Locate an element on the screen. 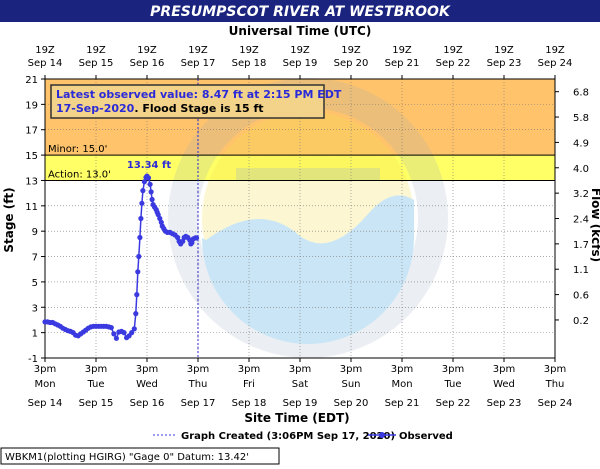 The height and width of the screenshot is (469, 600). chart-title: PRESUMPSCOT RIVER AT WESTBROOK is located at coordinates (300, 12).